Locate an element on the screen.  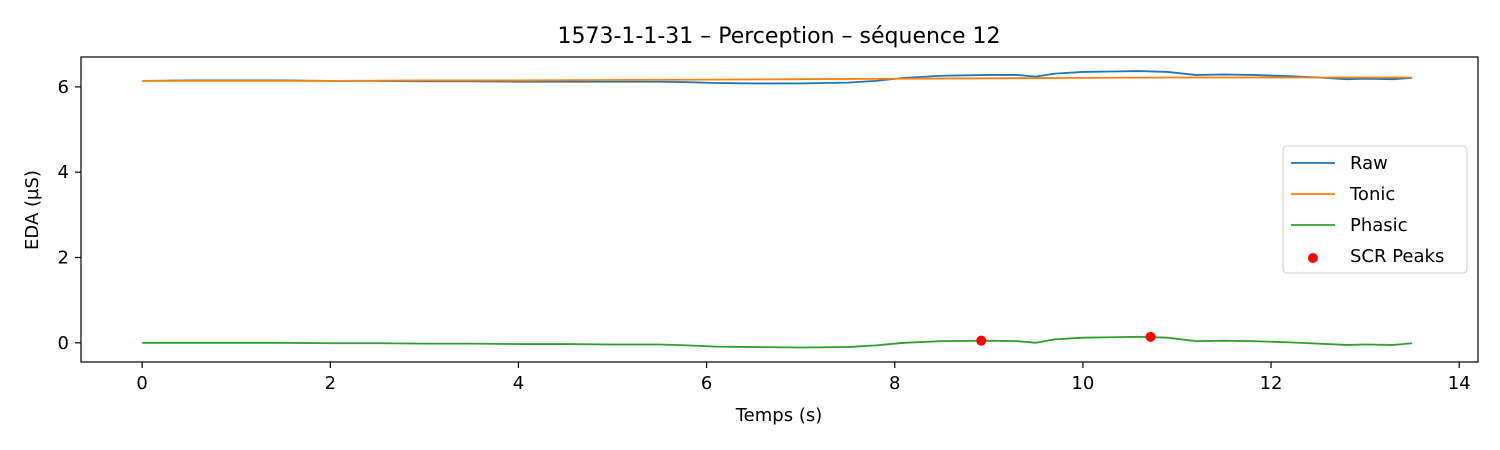
y-tick-label: 6 is located at coordinates (63, 87).